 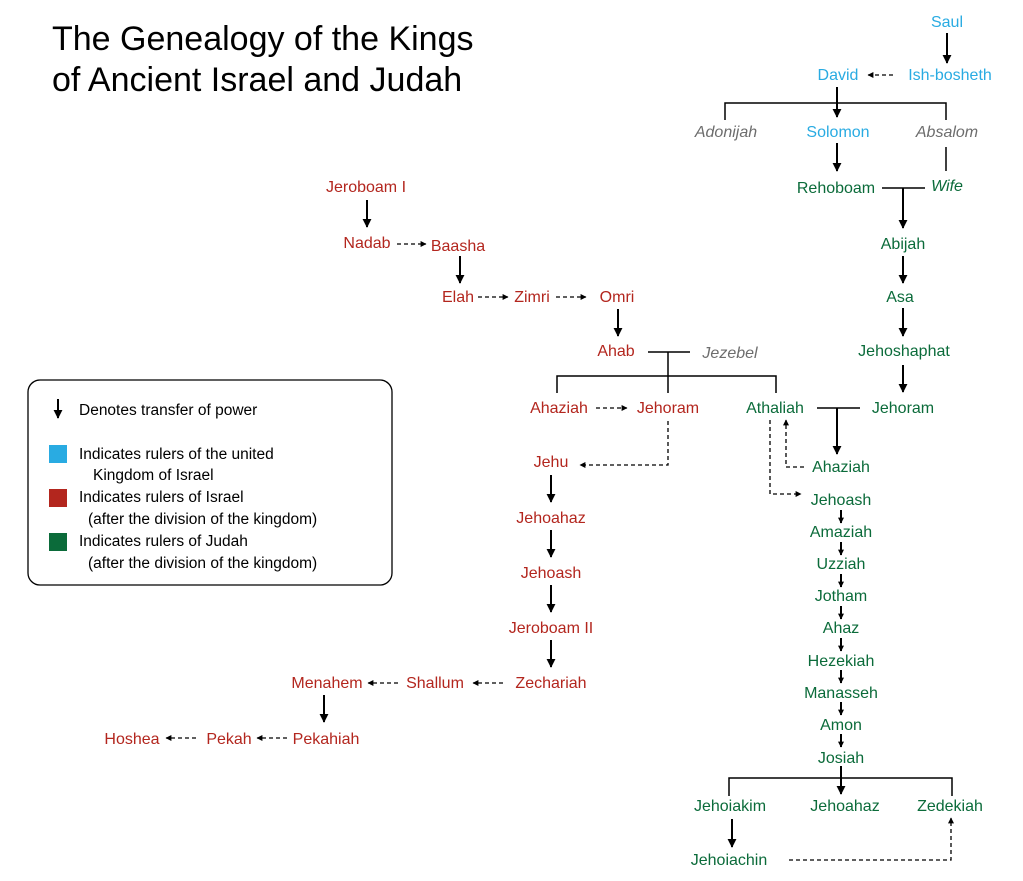 I want to click on ruler-nadab: Nadab, so click(x=366, y=243).